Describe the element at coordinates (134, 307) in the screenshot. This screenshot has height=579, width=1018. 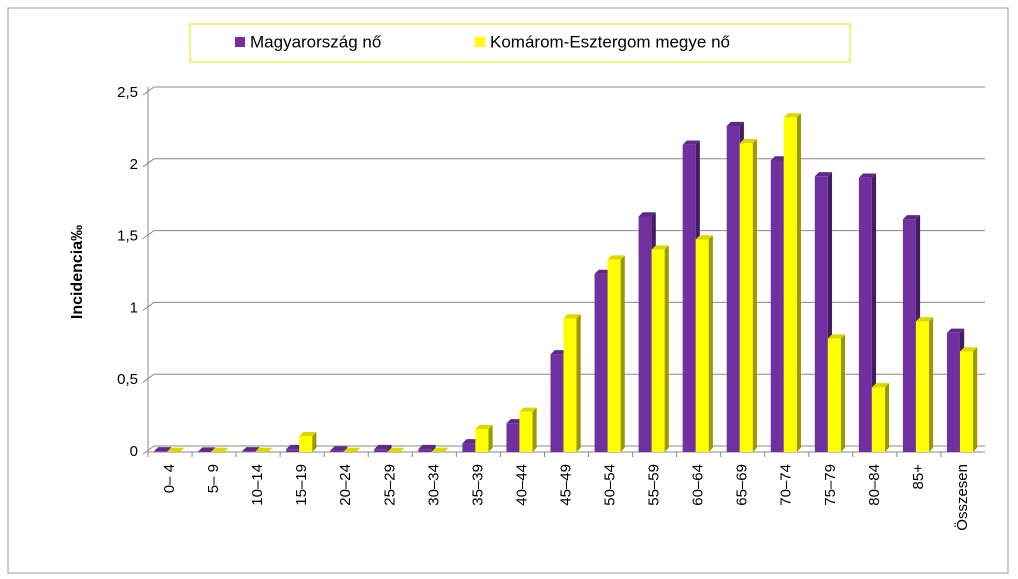
I see `y-tick-label: 1` at that location.